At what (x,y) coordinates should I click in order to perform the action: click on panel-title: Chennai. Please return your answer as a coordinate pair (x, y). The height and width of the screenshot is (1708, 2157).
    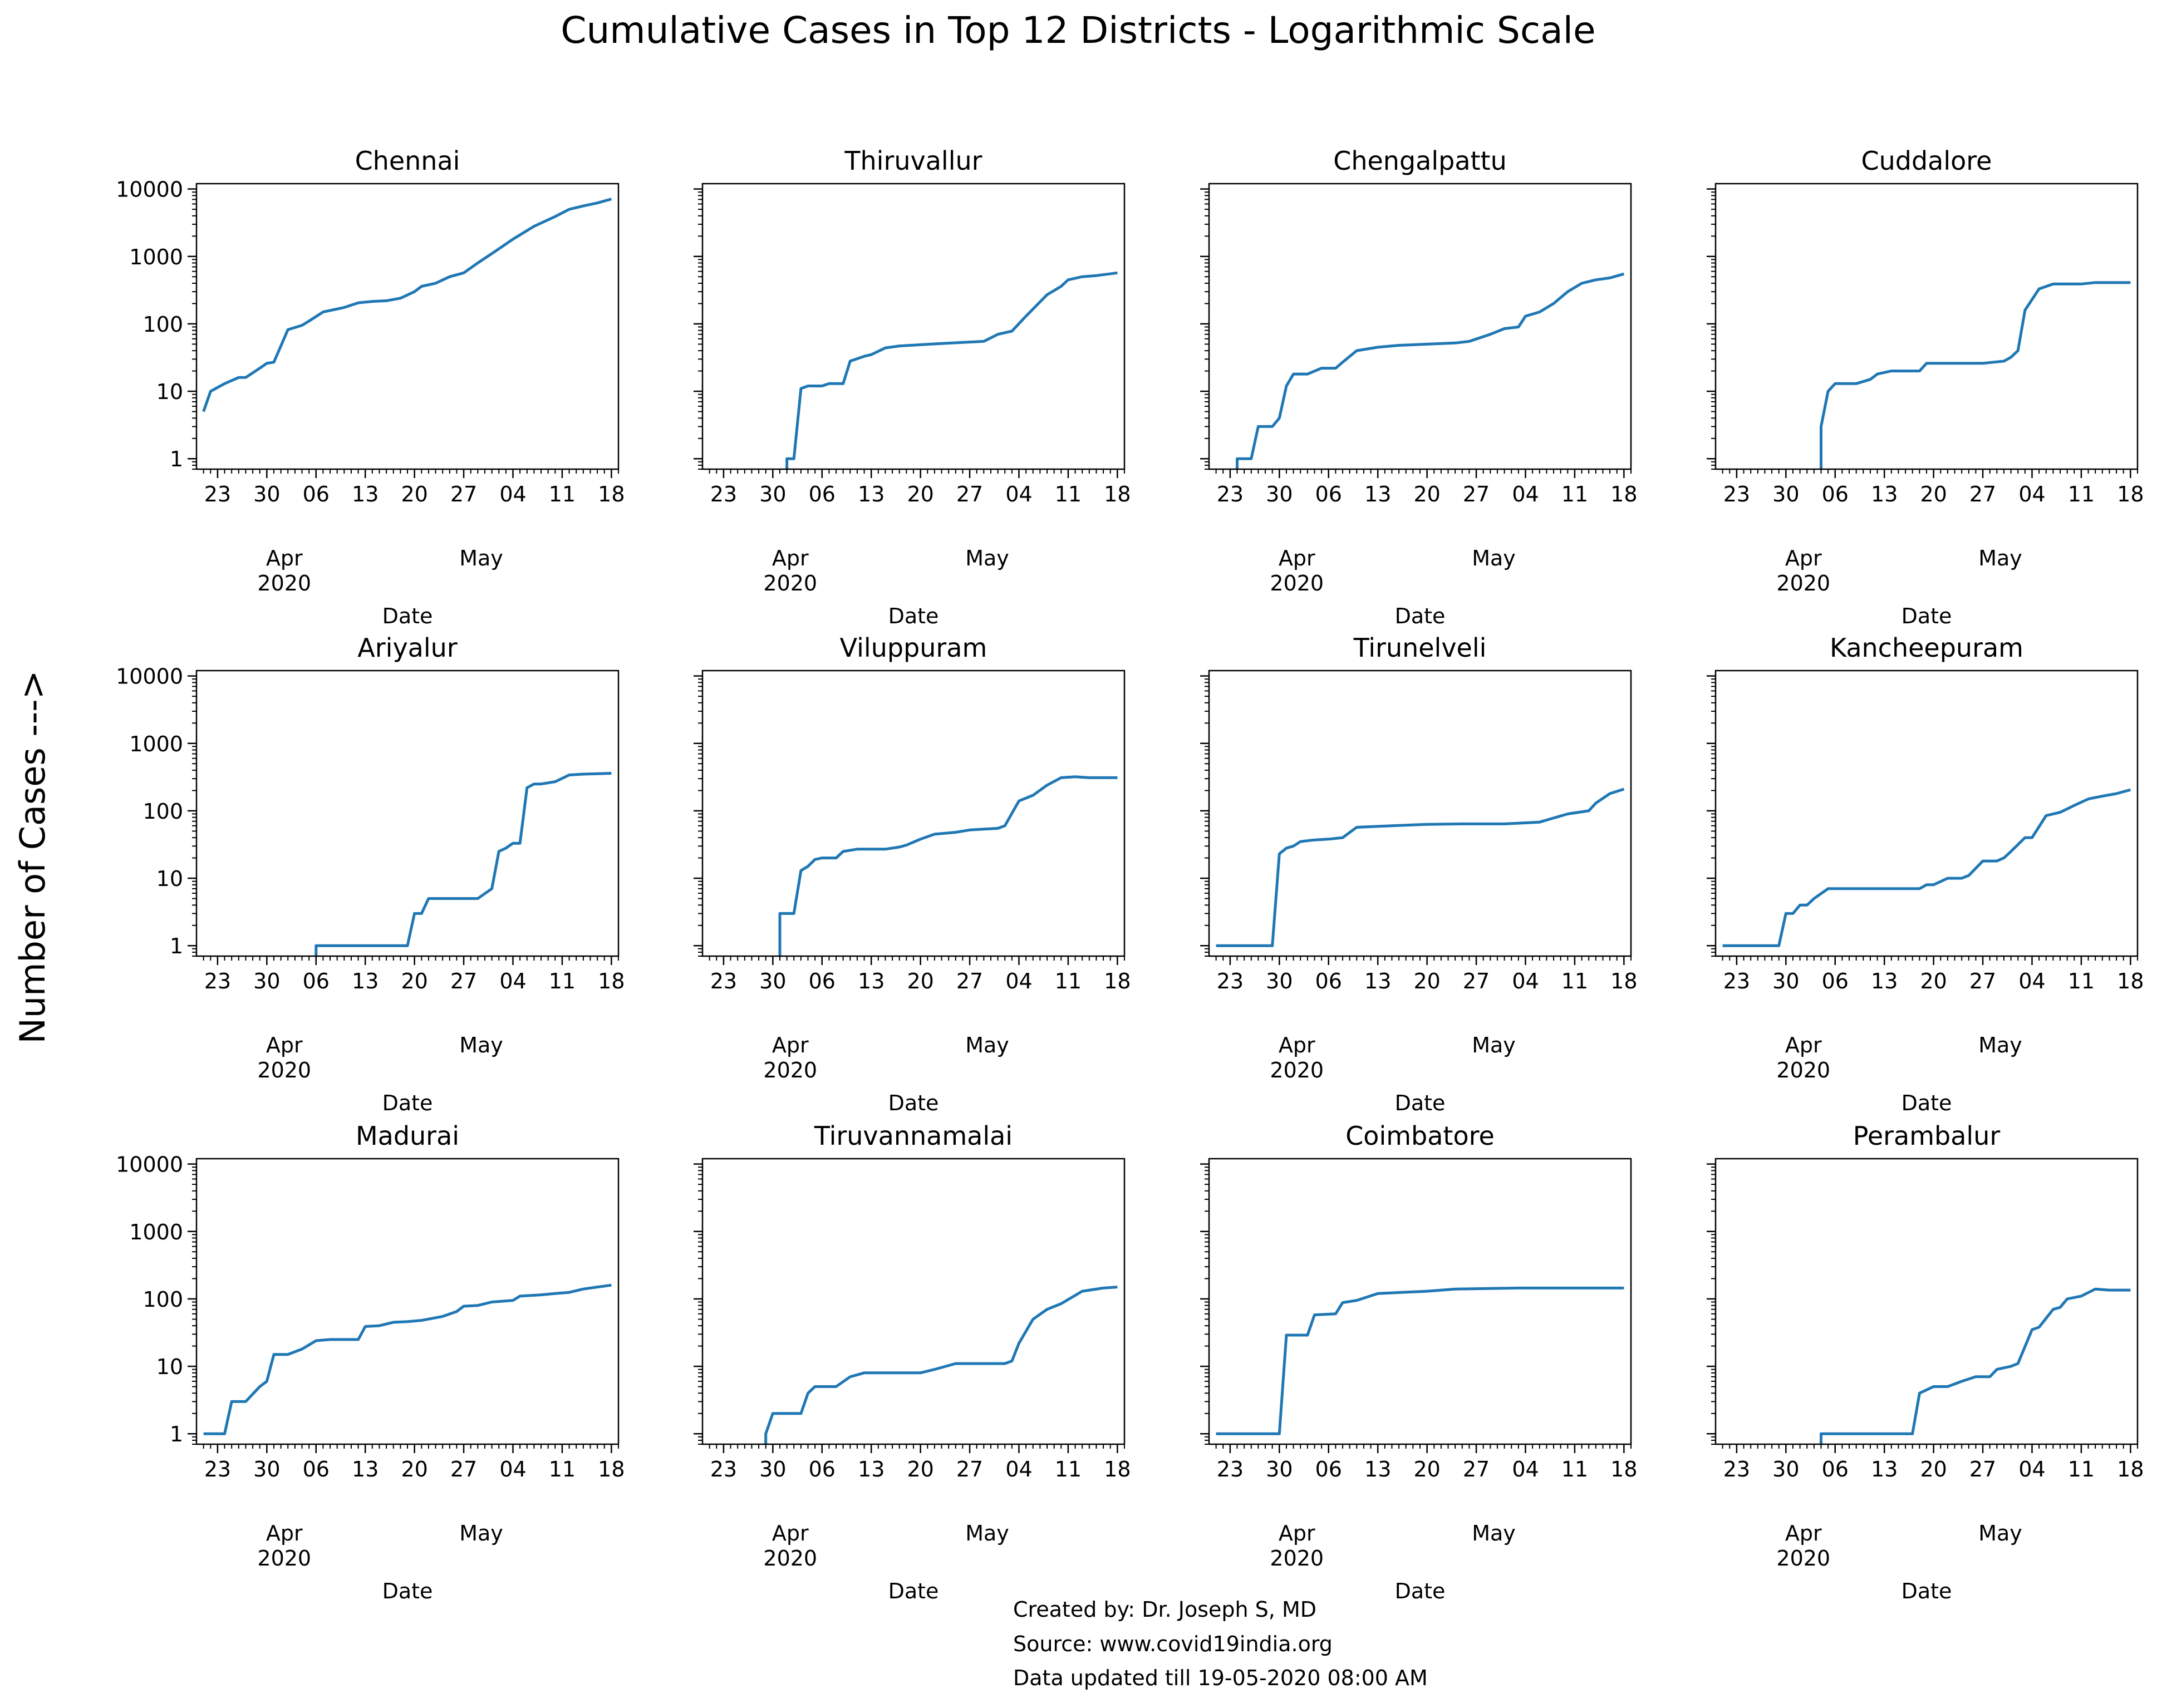
    Looking at the image, I should click on (407, 161).